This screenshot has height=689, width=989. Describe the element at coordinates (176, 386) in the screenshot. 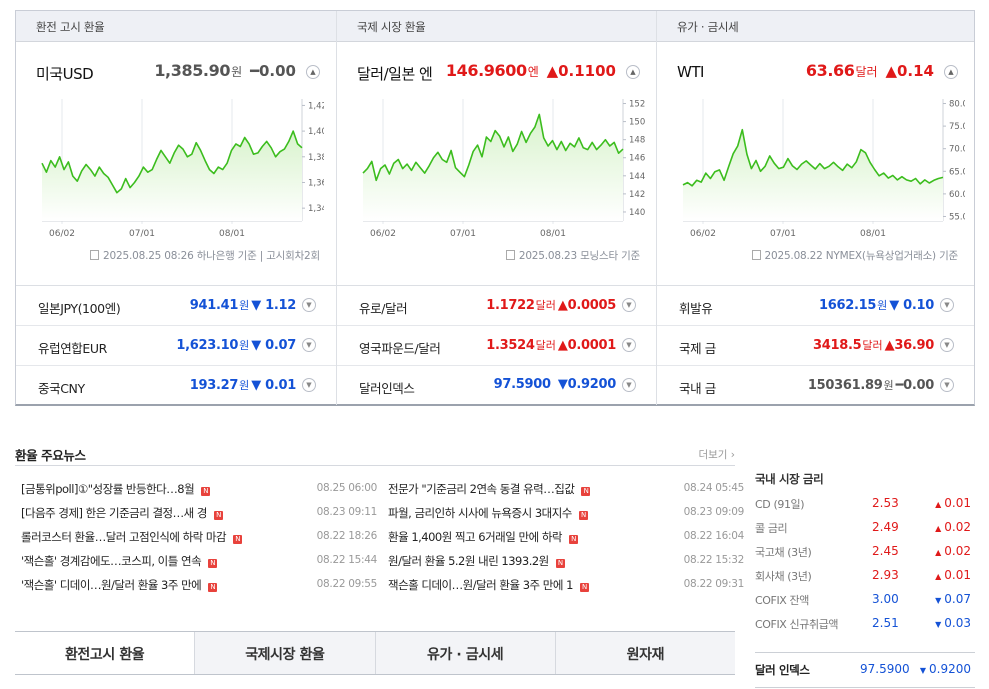

I see `rate-row-cny: 중국CNY 193.27원 ▼ 0.01 ▼` at that location.